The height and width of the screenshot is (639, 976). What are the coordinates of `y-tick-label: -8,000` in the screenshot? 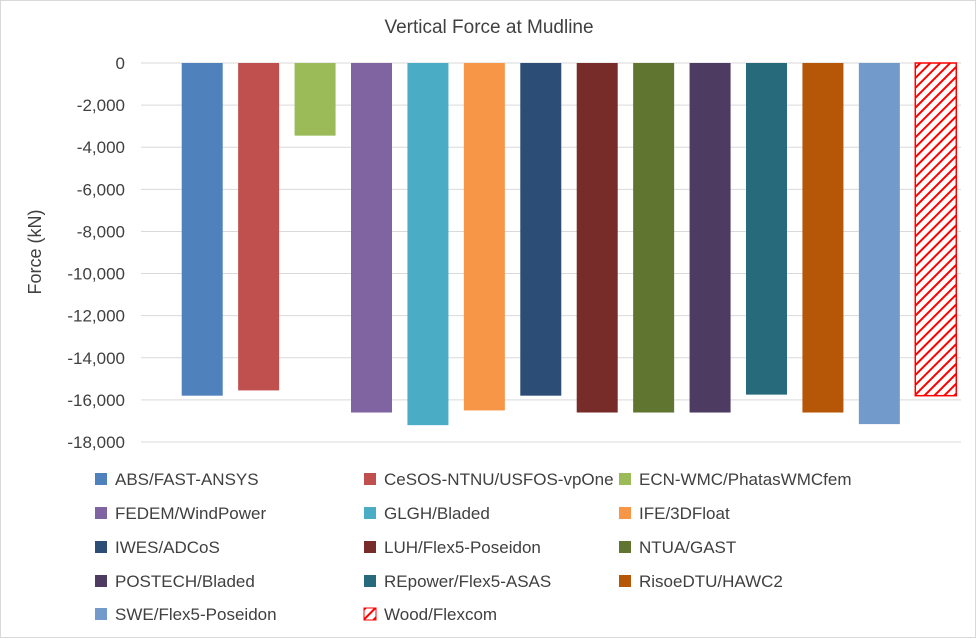 It's located at (101, 231).